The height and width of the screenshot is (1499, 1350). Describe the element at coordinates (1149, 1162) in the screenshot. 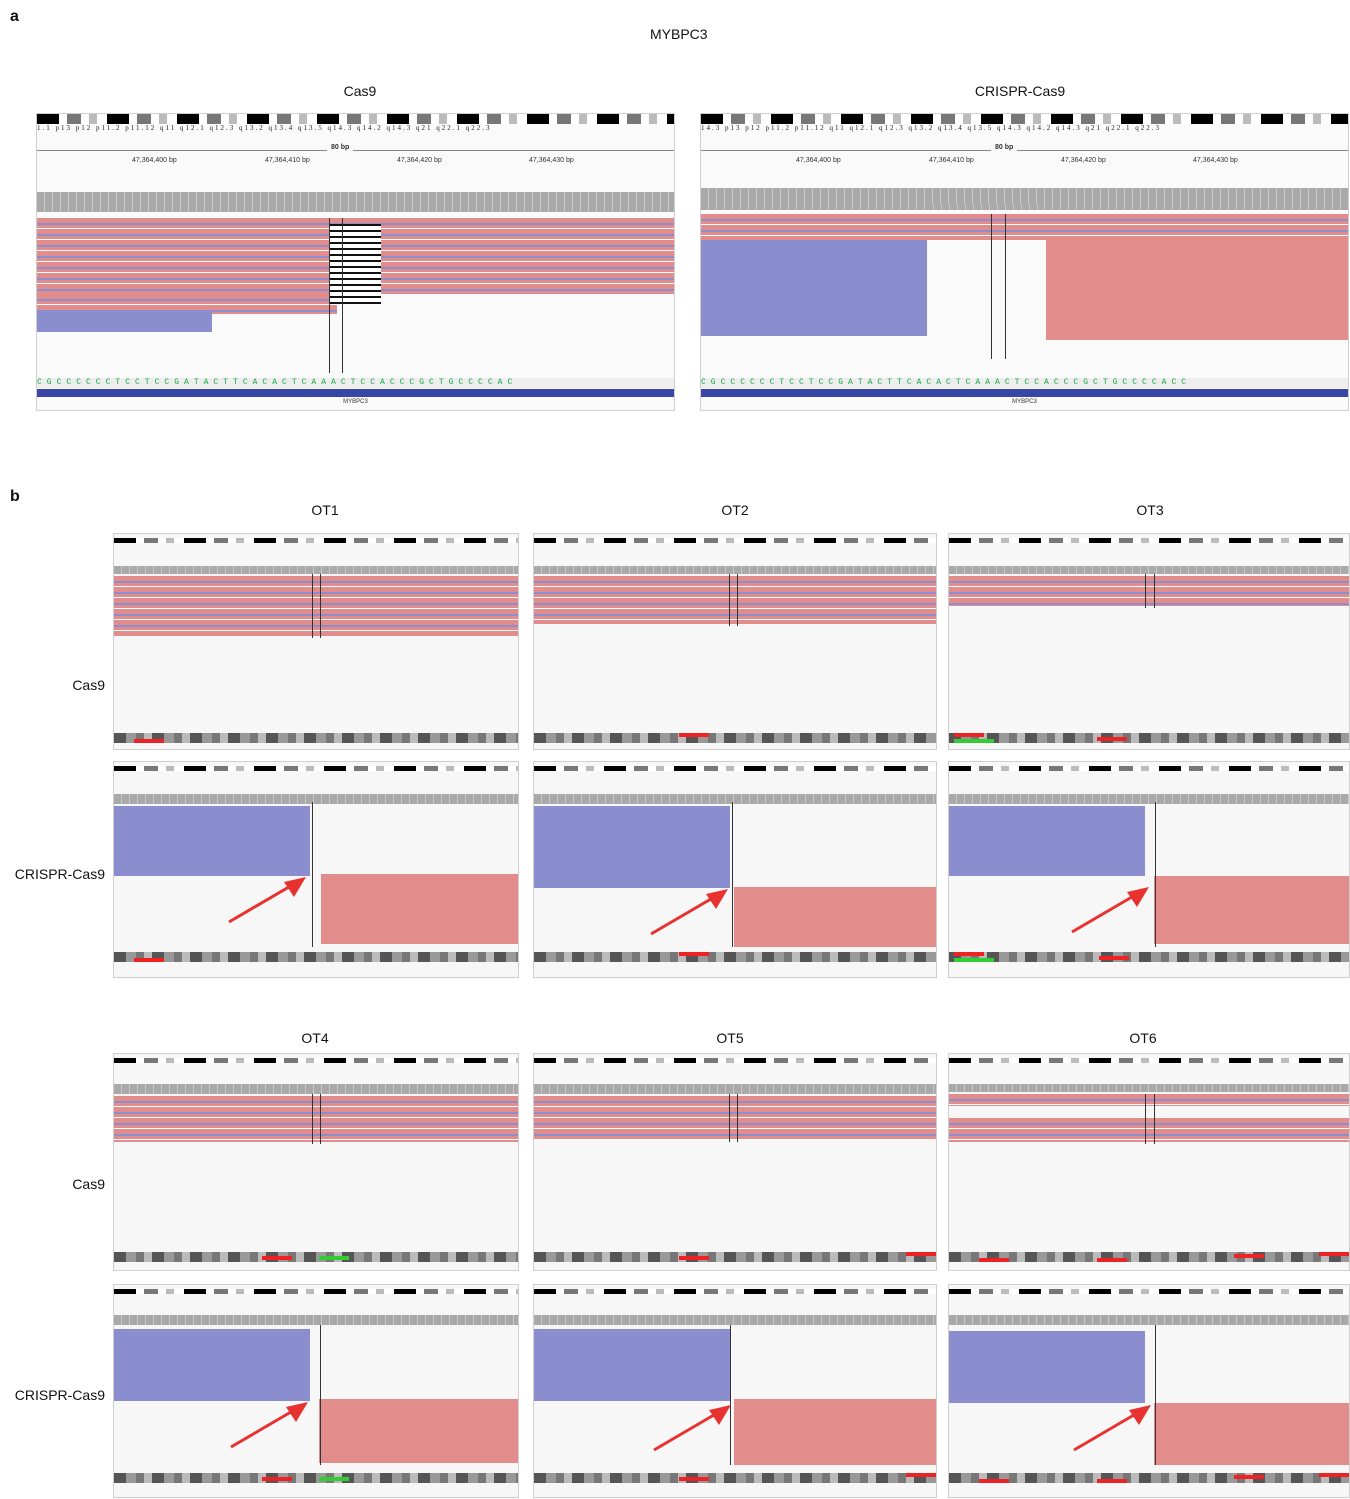

I see `igv-snapshot-ot6-cas9` at that location.